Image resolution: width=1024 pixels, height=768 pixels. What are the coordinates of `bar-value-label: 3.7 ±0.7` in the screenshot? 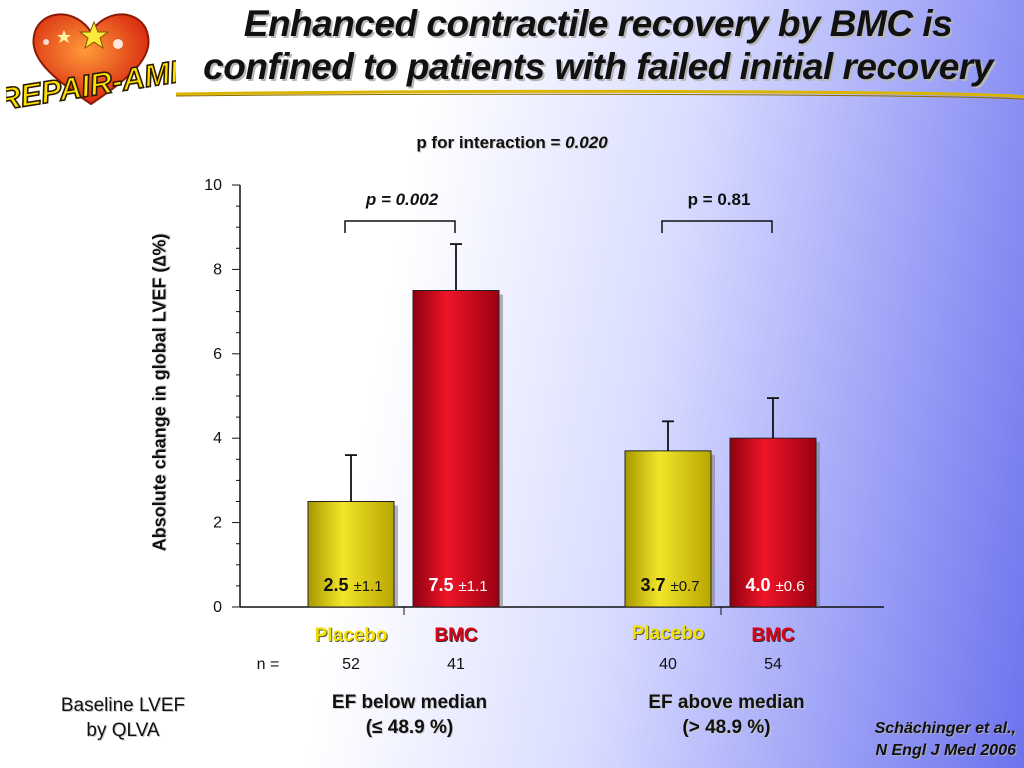 It's located at (669, 585).